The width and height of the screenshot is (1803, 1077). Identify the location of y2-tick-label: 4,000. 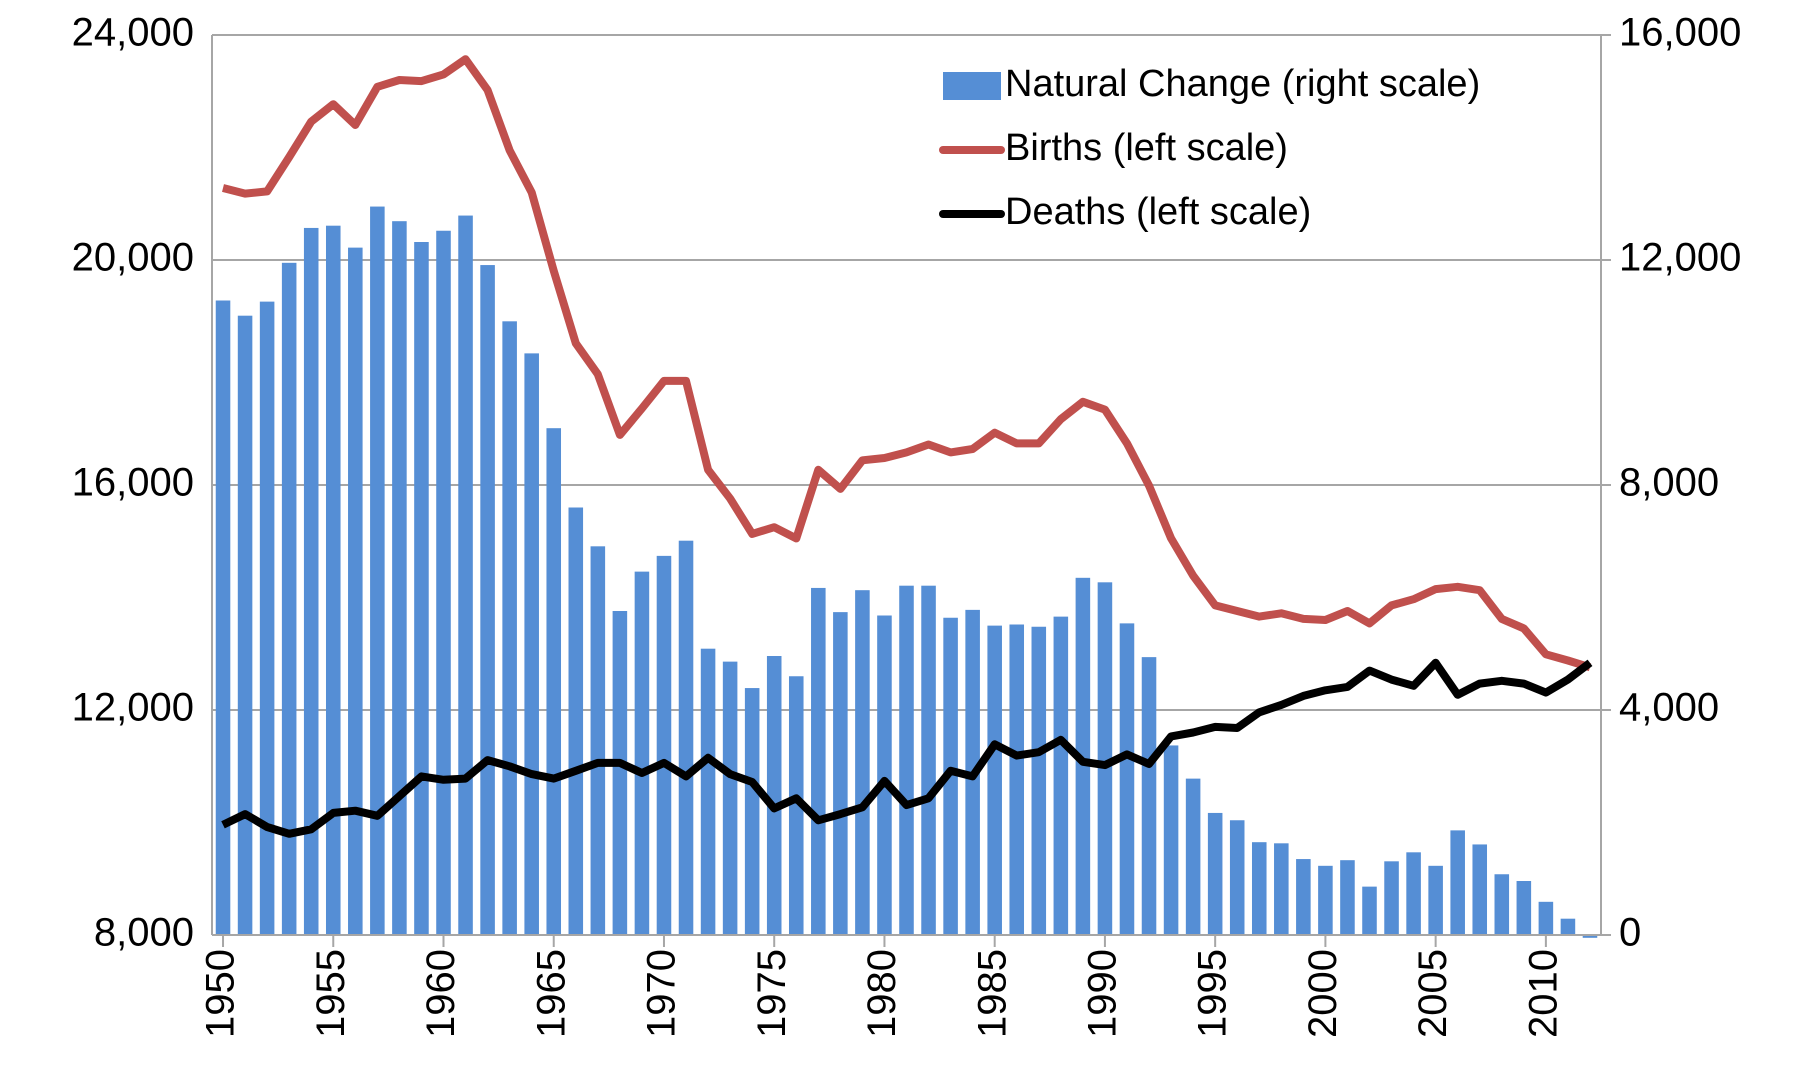
(1669, 708).